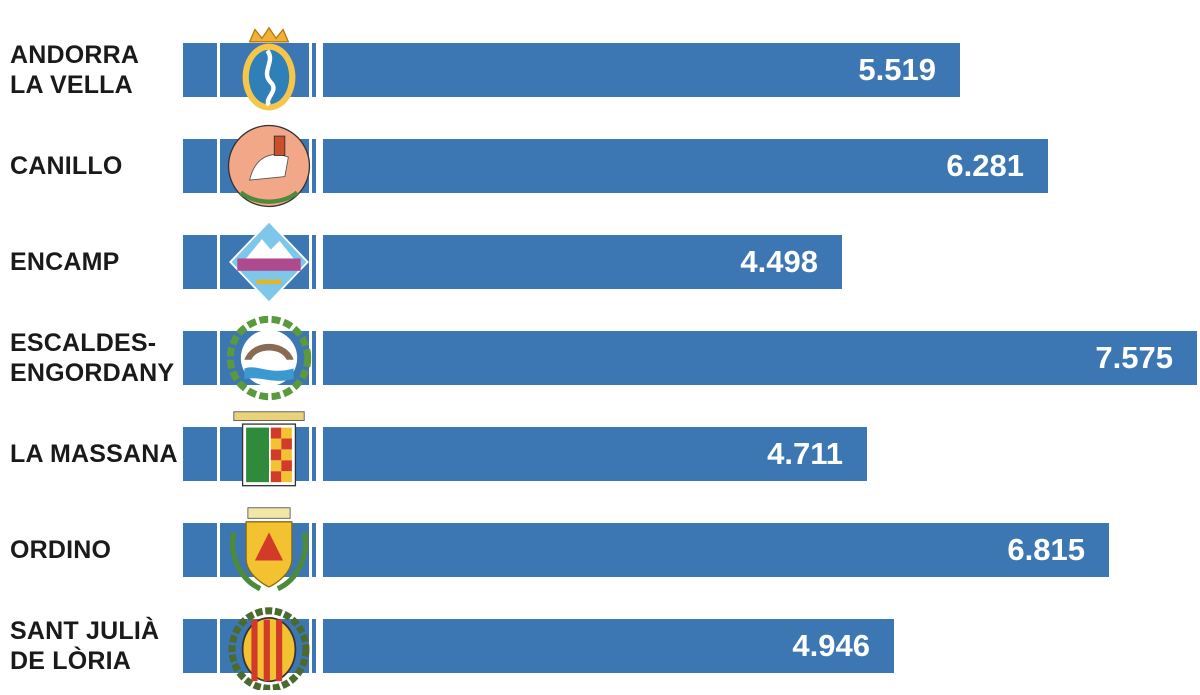 The height and width of the screenshot is (695, 1200). I want to click on ordino-crest-icon, so click(269, 550).